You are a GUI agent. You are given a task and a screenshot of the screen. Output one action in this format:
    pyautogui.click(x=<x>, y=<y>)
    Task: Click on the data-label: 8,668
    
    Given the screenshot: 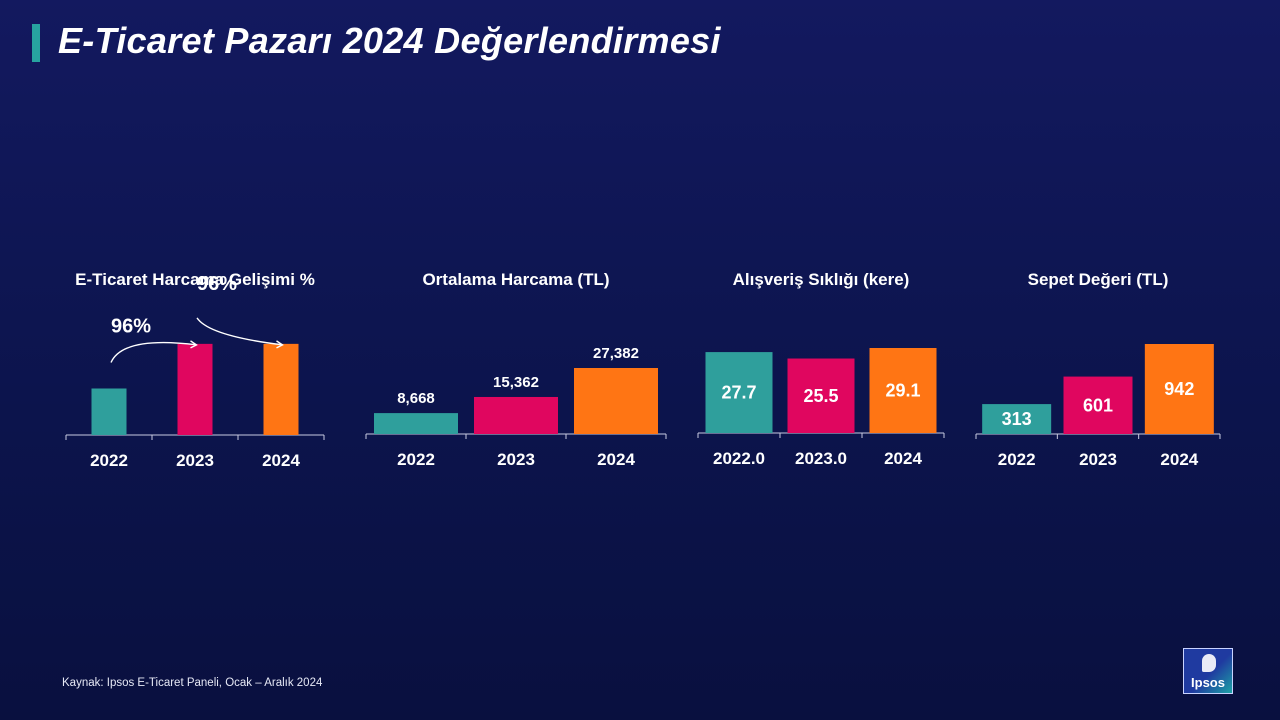 What is the action you would take?
    pyautogui.click(x=416, y=398)
    